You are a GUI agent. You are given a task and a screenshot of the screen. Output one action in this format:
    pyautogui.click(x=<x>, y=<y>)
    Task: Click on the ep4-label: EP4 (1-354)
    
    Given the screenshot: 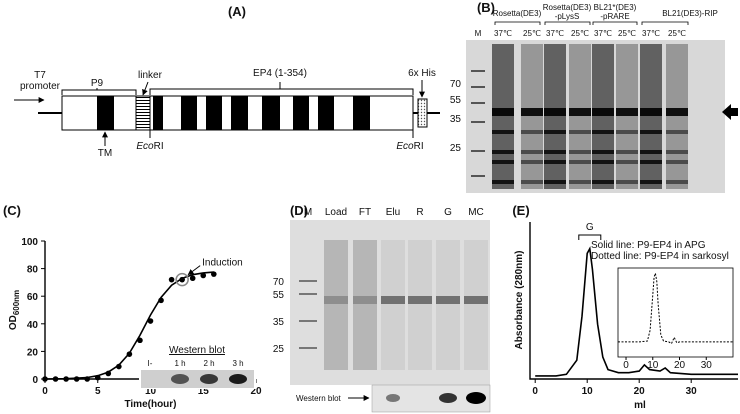 What is the action you would take?
    pyautogui.click(x=280, y=73)
    